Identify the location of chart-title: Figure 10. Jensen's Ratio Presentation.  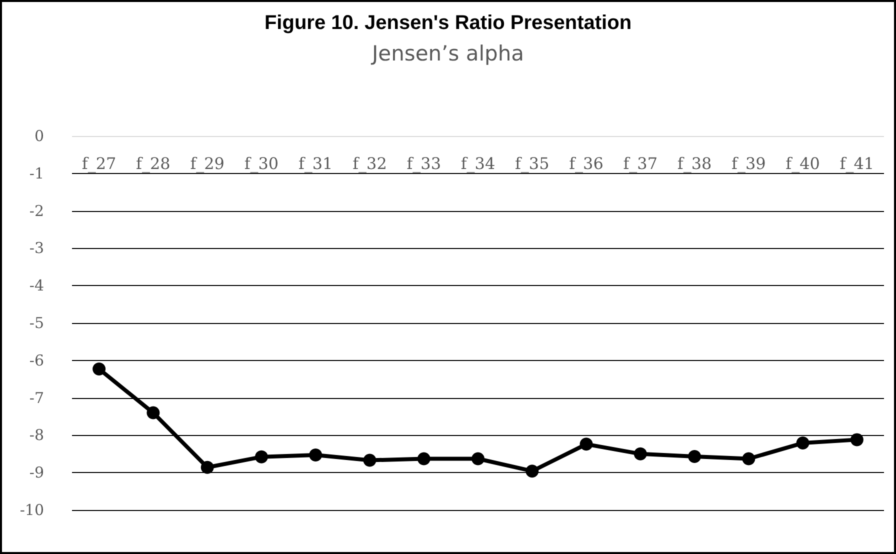
(448, 23).